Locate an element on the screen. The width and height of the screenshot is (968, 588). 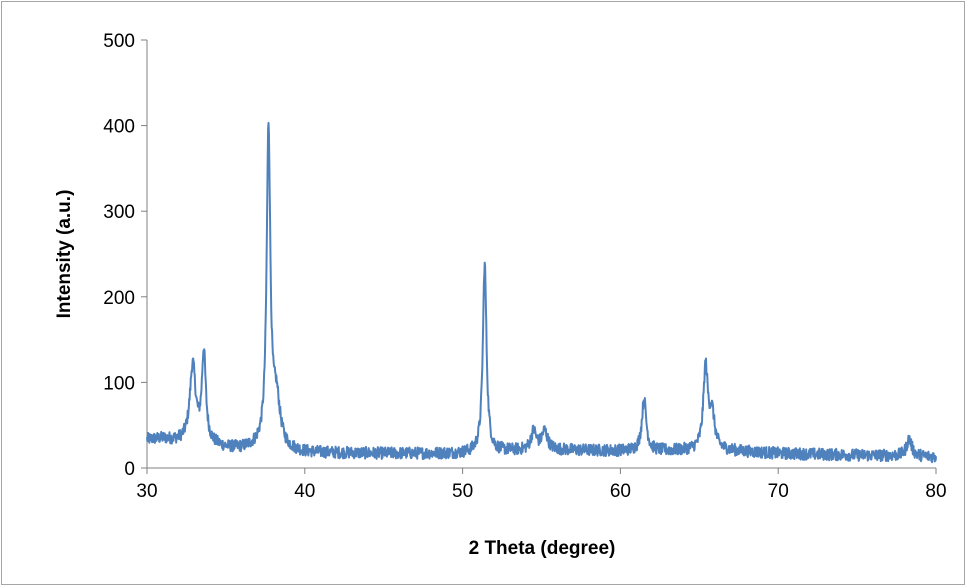
y-tick-label: 0 is located at coordinates (129, 469).